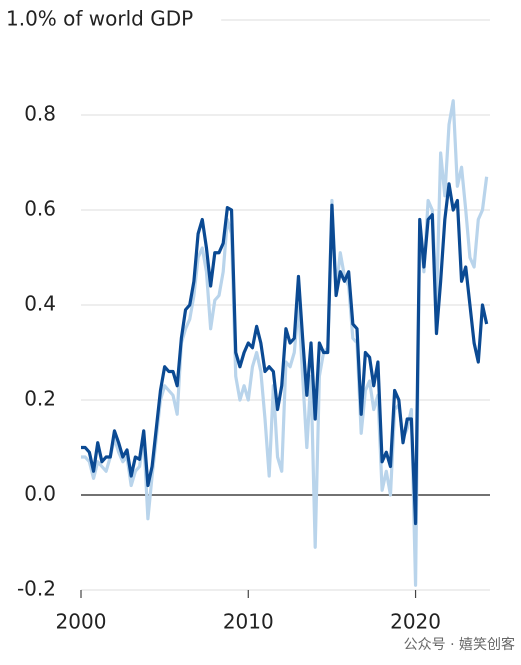 This screenshot has width=521, height=665. Describe the element at coordinates (40, 209) in the screenshot. I see `y-tick-label: 0.6` at that location.